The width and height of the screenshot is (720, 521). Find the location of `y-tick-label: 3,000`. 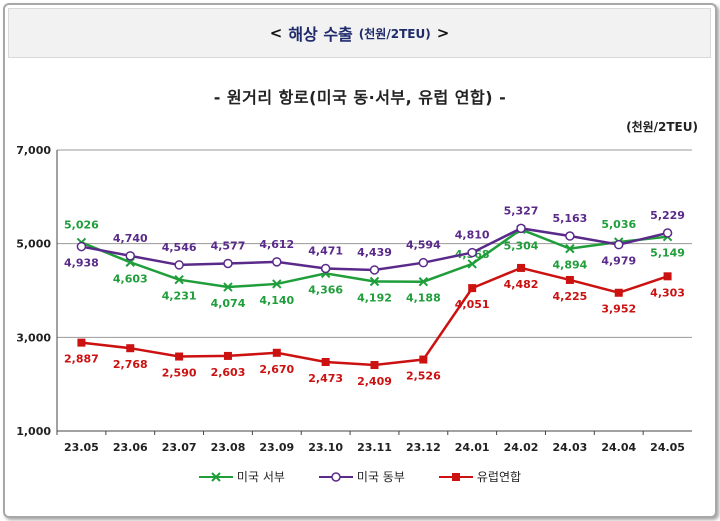

y-tick-label: 3,000 is located at coordinates (33, 337).